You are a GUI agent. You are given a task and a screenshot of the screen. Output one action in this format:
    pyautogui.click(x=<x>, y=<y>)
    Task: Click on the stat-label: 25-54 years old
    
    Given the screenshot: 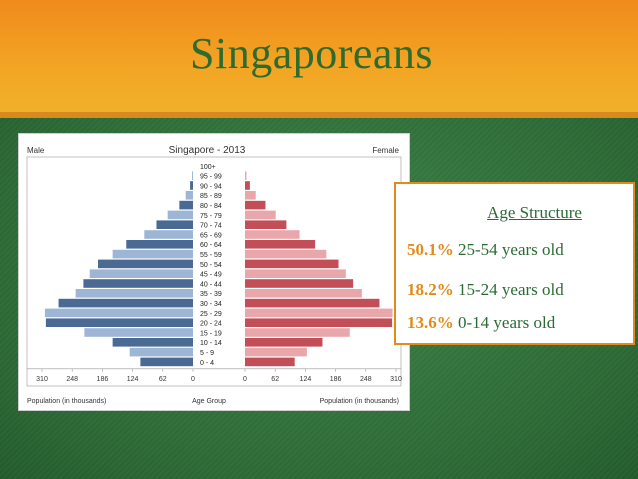 What is the action you would take?
    pyautogui.click(x=511, y=249)
    